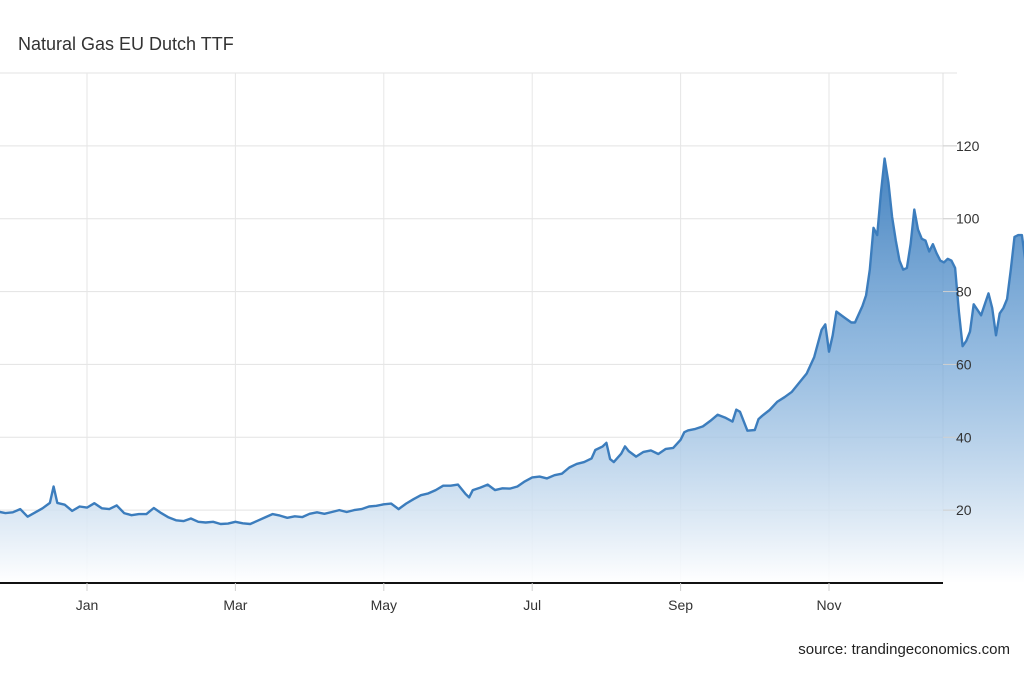 This screenshot has width=1024, height=680. I want to click on x-tick-label-may: May, so click(384, 605).